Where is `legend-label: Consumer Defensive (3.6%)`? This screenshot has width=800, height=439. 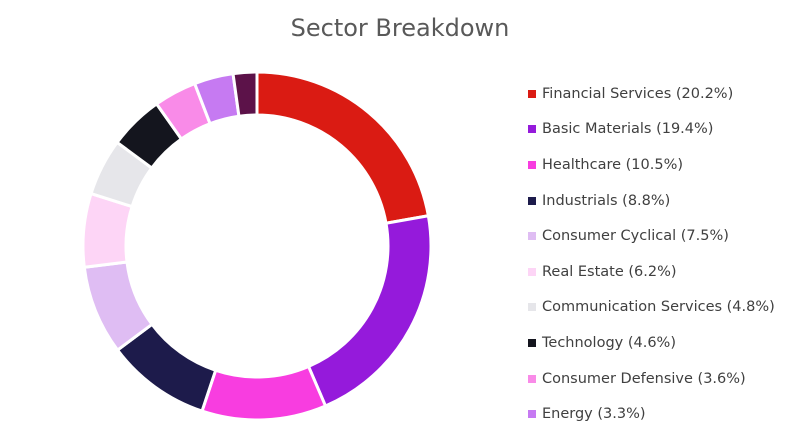 legend-label: Consumer Defensive (3.6%) is located at coordinates (644, 378).